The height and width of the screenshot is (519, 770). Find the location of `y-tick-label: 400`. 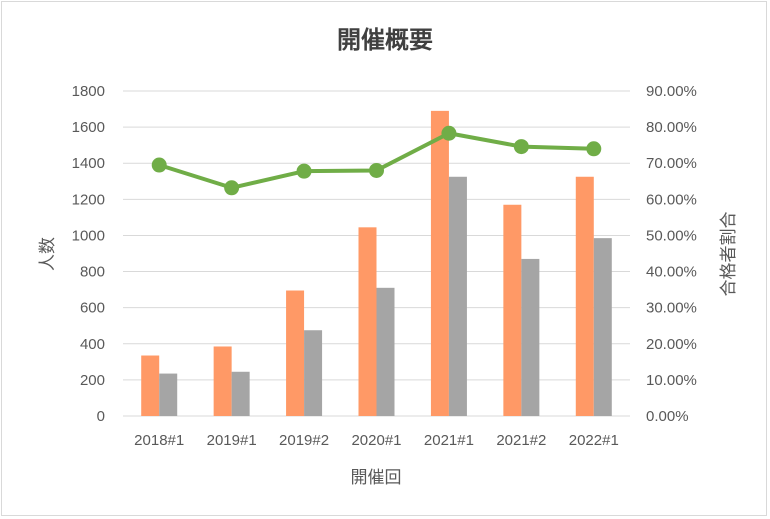

y-tick-label: 400 is located at coordinates (92, 344).